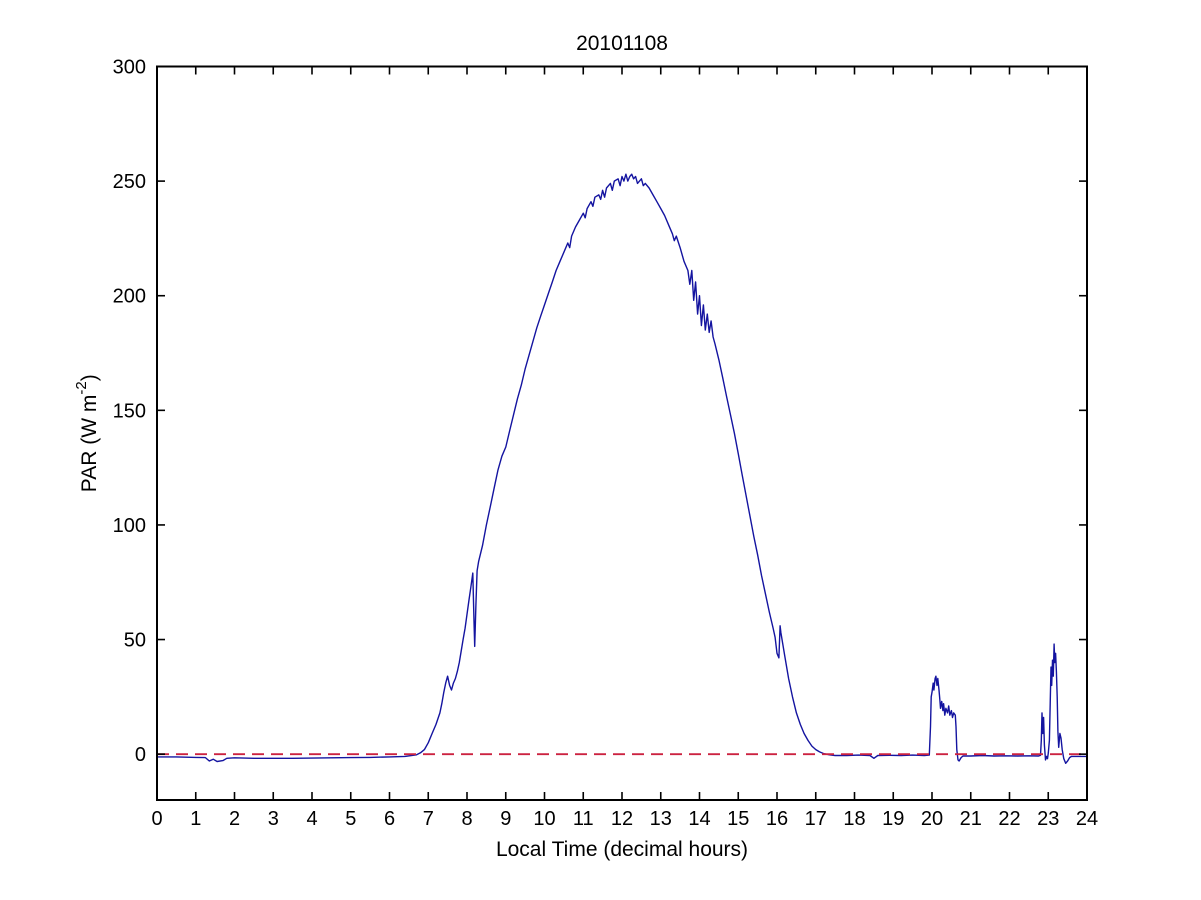 The height and width of the screenshot is (900, 1201). Describe the element at coordinates (311, 819) in the screenshot. I see `x-tick-label: 4` at that location.